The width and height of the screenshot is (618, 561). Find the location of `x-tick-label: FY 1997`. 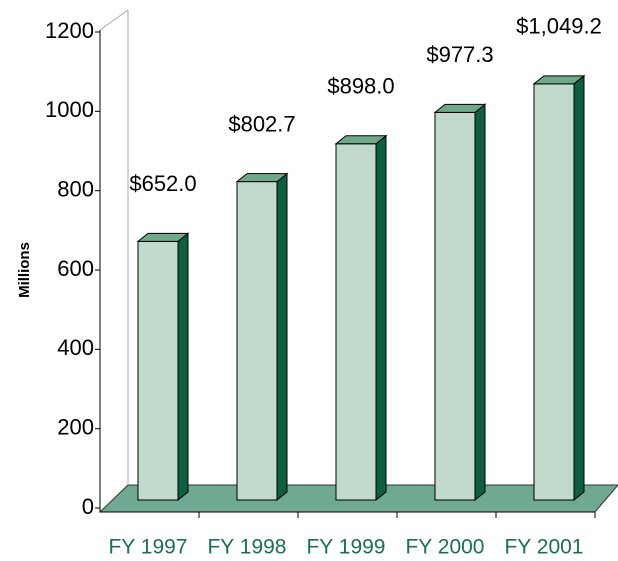

x-tick-label: FY 1997 is located at coordinates (147, 547).